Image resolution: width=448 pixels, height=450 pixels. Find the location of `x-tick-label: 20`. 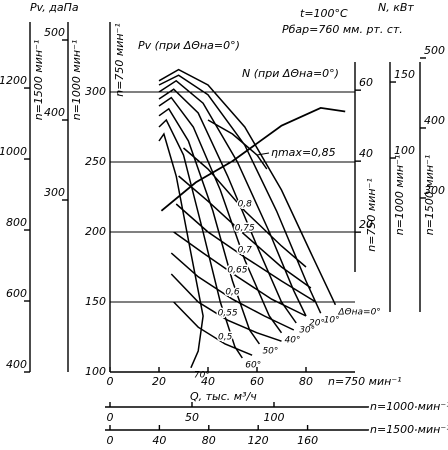

x-tick-label: 20 is located at coordinates (159, 381).